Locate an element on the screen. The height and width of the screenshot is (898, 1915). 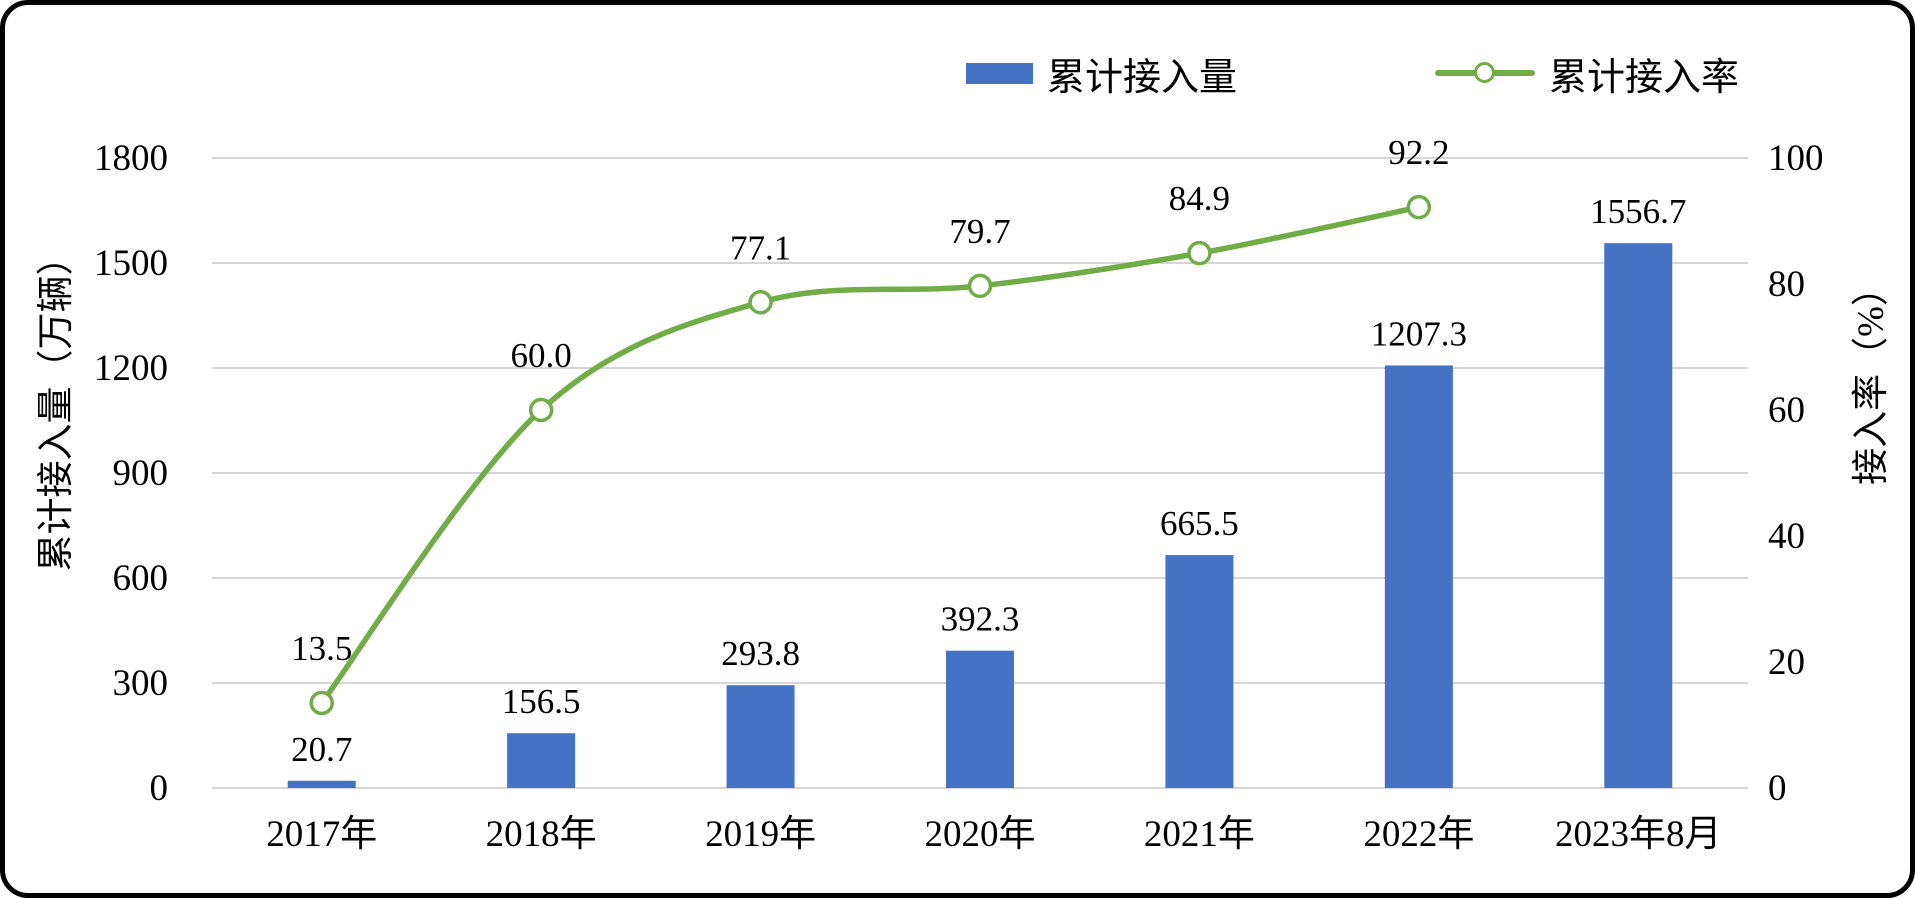
right-axis-tick-label: 100 is located at coordinates (1796, 158).